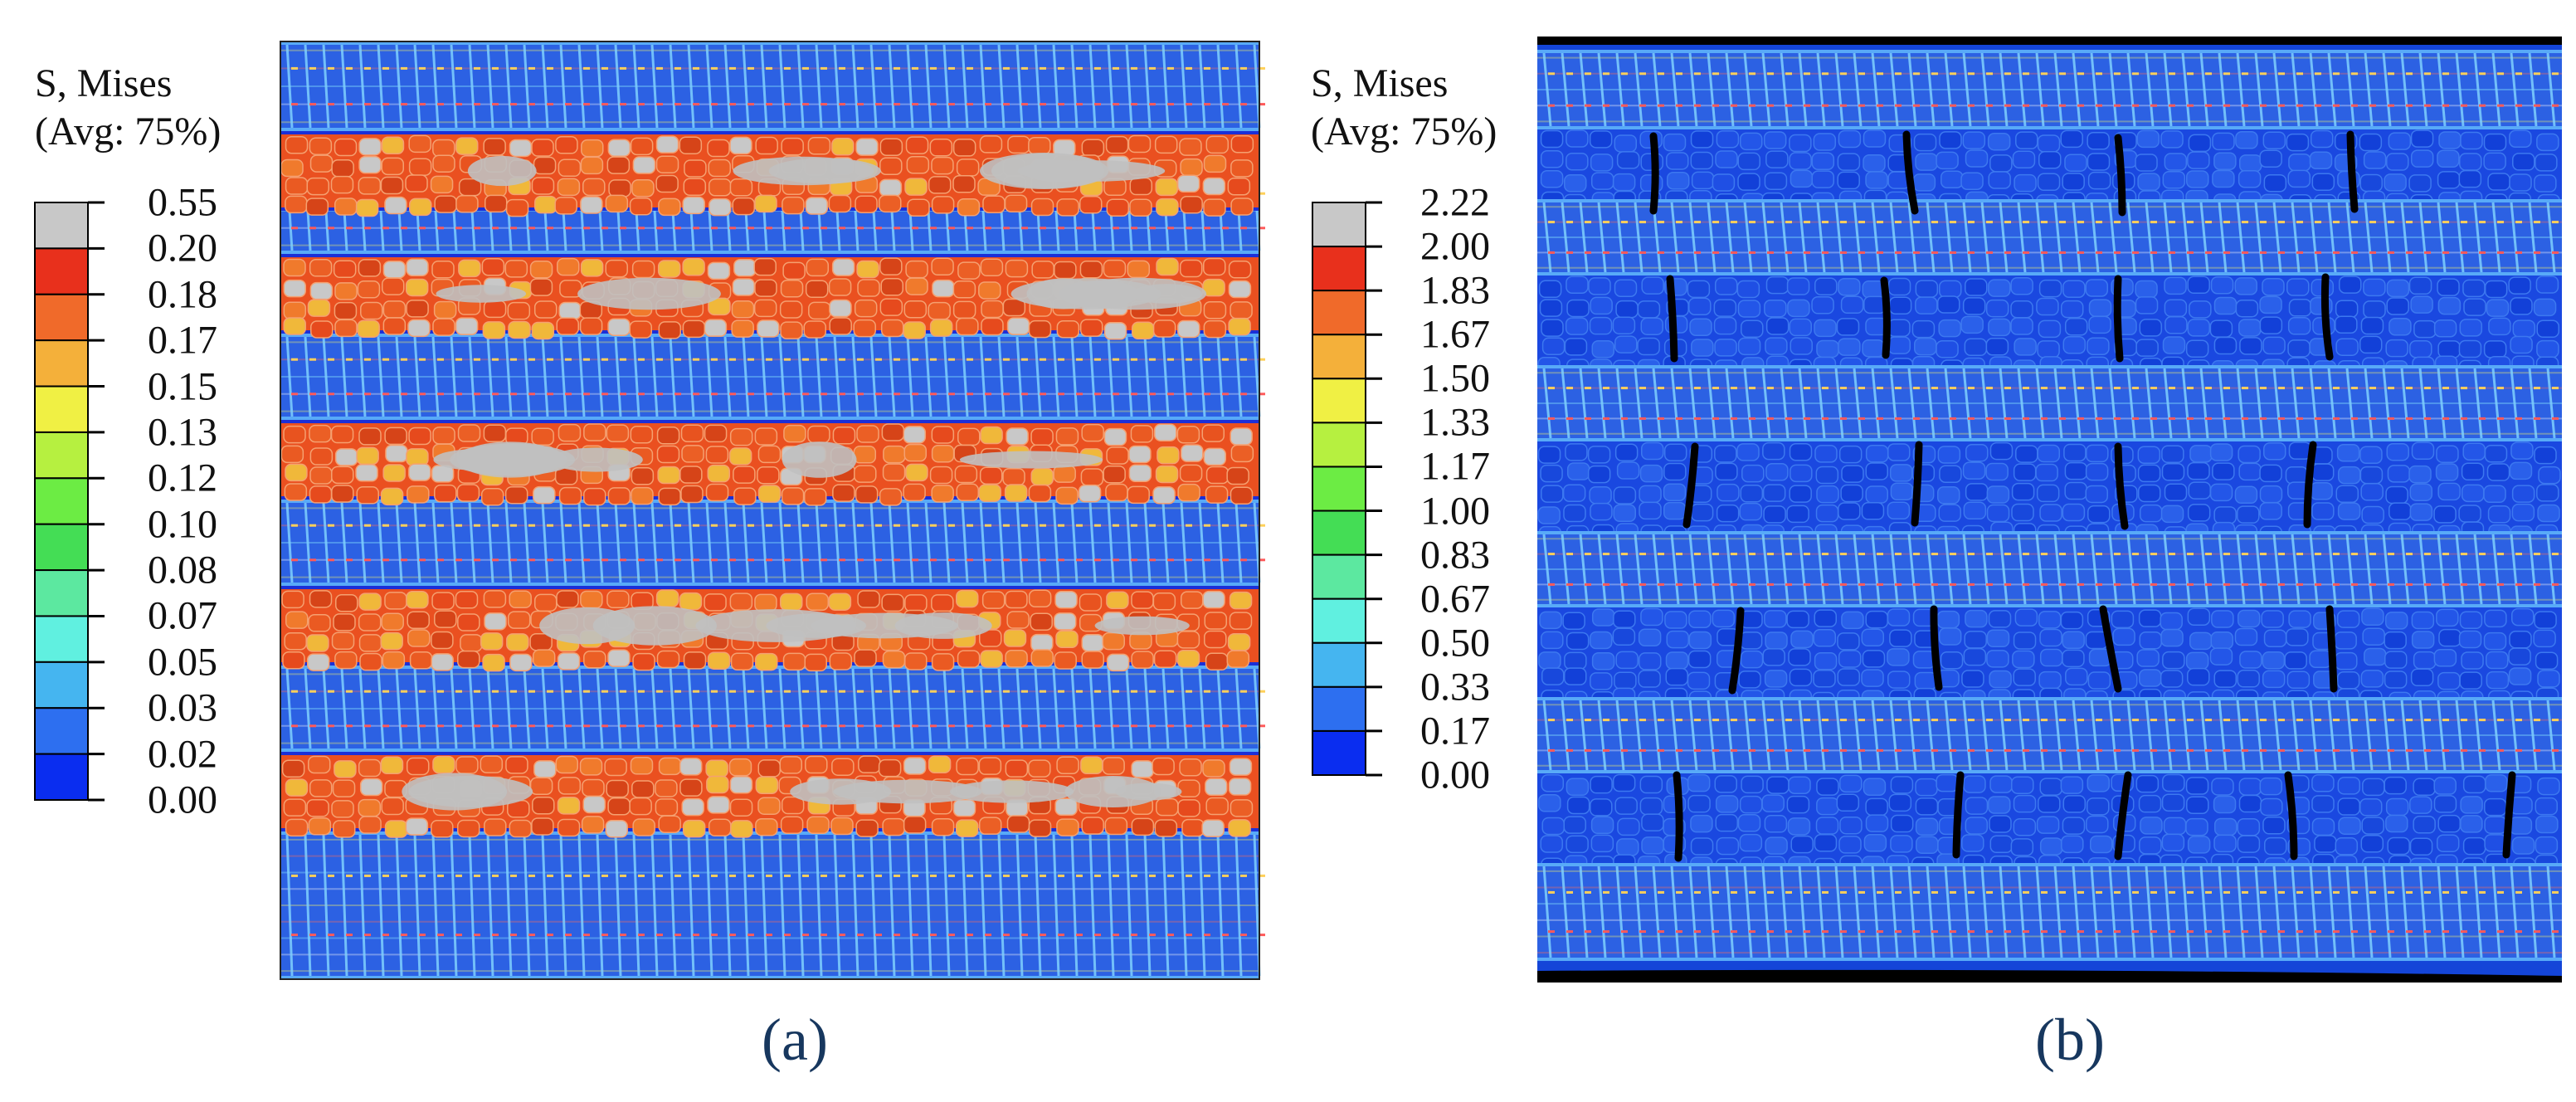 The image size is (2576, 1102). I want to click on legend-value: 0.50, so click(1455, 644).